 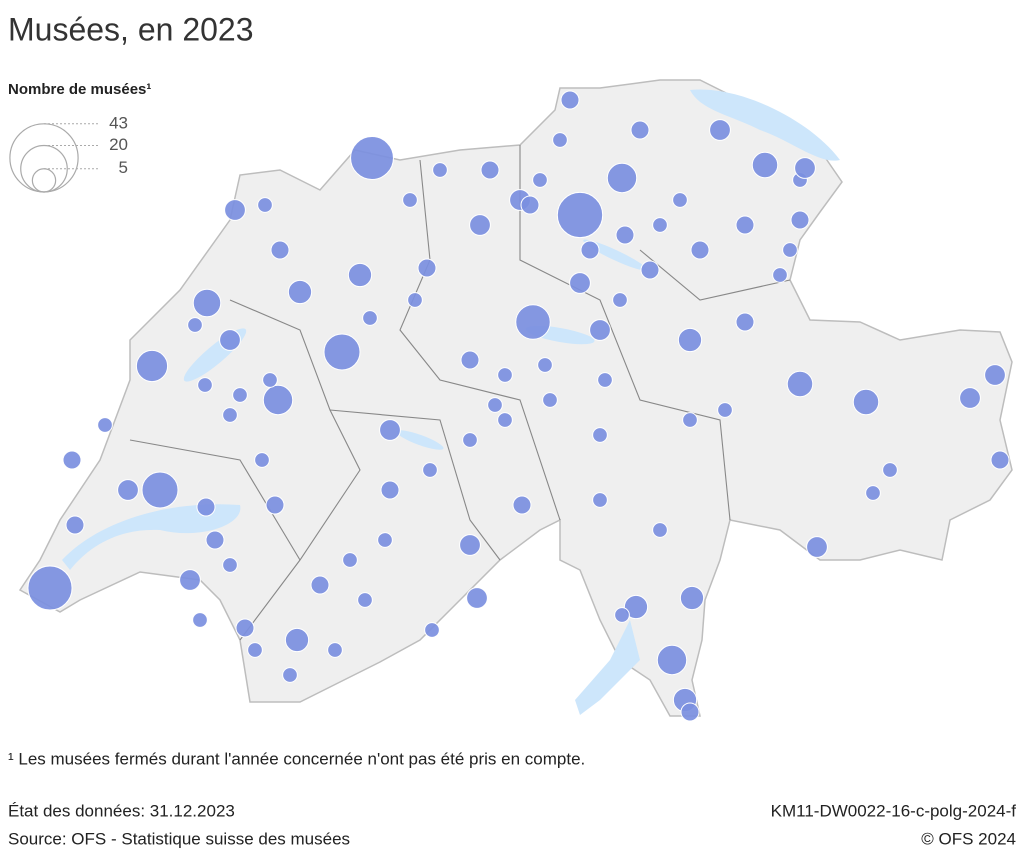 What do you see at coordinates (123, 167) in the screenshot?
I see `legend-label: 5` at bounding box center [123, 167].